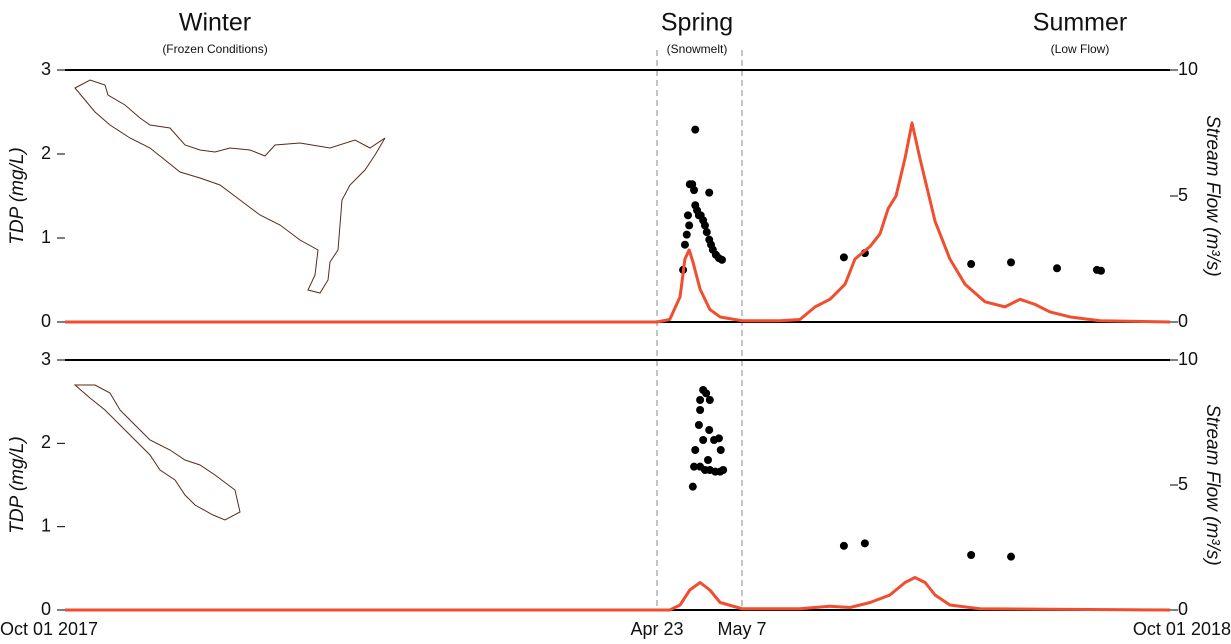 The height and width of the screenshot is (644, 1231). I want to click on season-subtitle: (Snowmelt), so click(697, 49).